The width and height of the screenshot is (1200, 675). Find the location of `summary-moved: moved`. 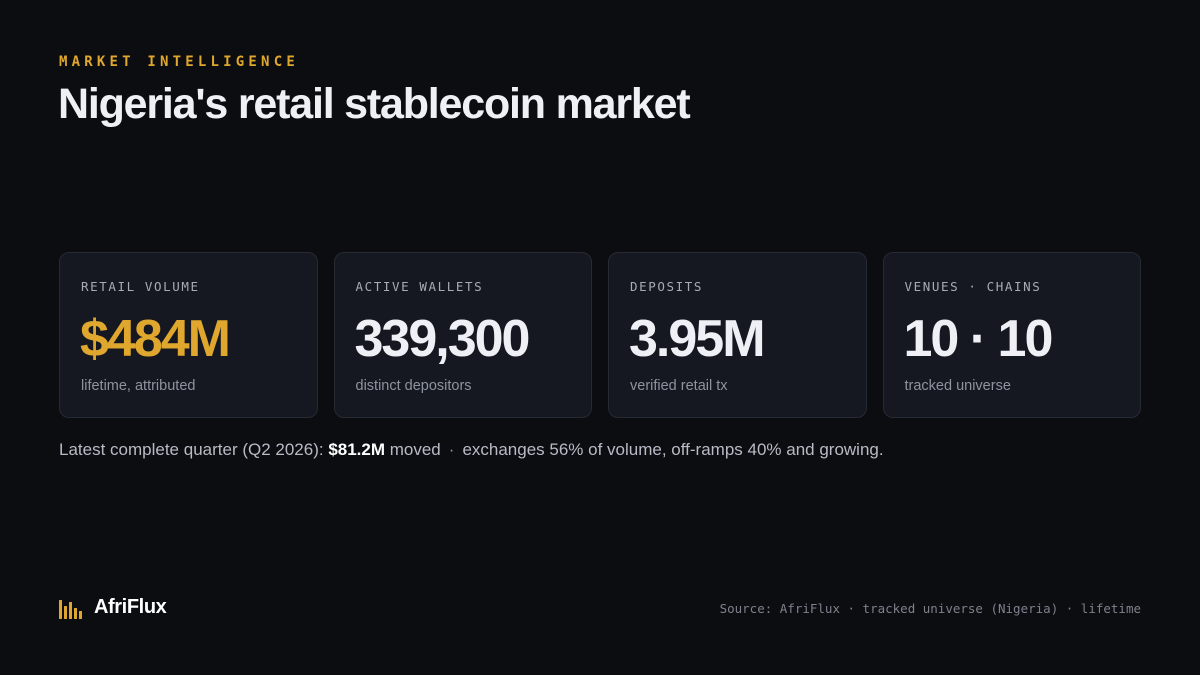

summary-moved: moved is located at coordinates (413, 449).